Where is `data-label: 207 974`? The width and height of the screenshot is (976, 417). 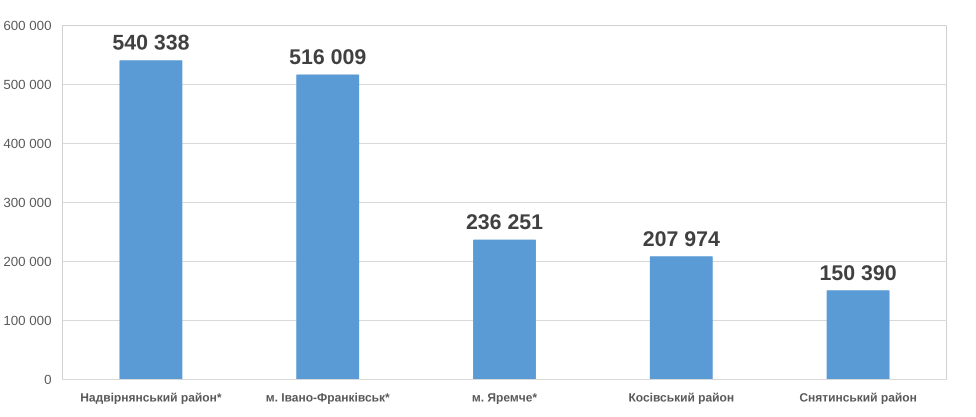
data-label: 207 974 is located at coordinates (681, 238).